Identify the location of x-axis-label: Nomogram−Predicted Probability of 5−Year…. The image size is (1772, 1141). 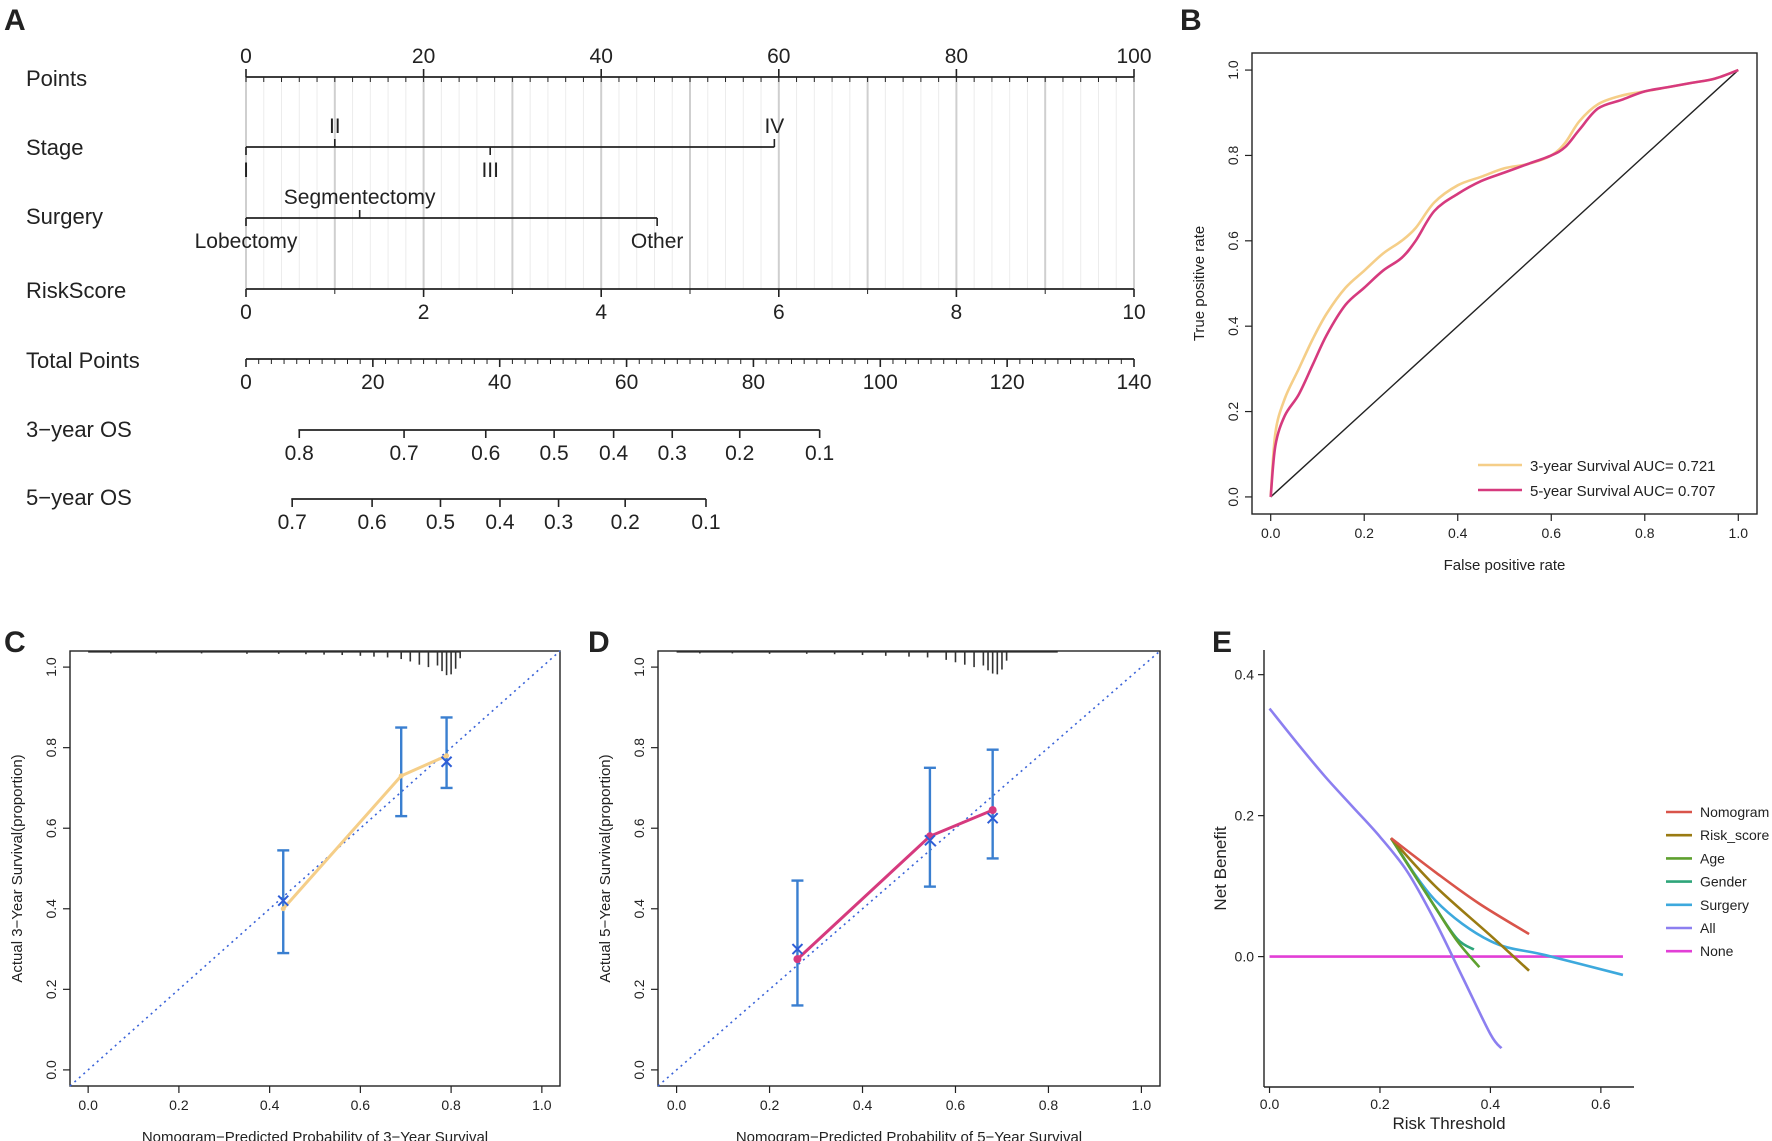
(909, 1135).